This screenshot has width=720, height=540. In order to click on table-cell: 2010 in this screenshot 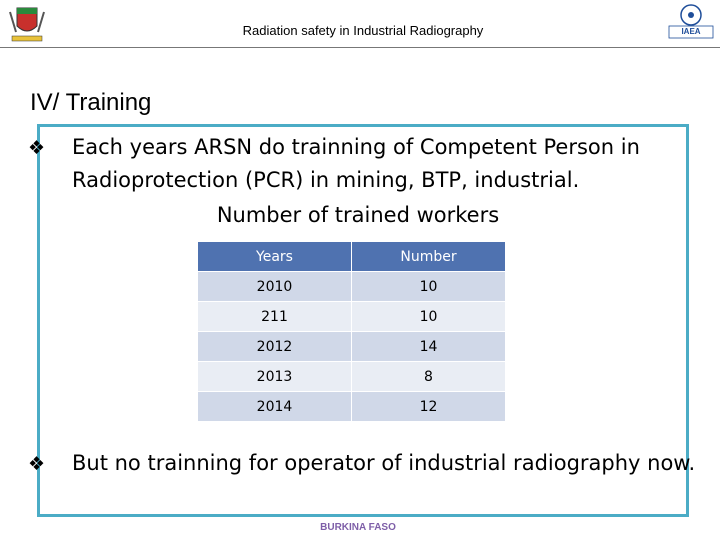, I will do `click(274, 286)`.